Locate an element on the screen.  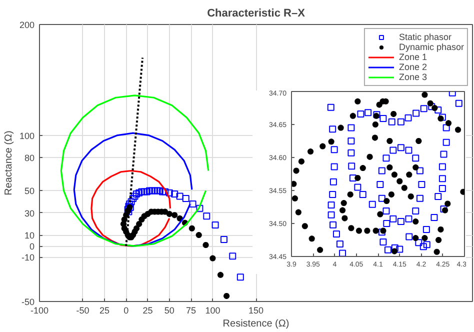
legend-label: Zone 2 is located at coordinates (412, 67).